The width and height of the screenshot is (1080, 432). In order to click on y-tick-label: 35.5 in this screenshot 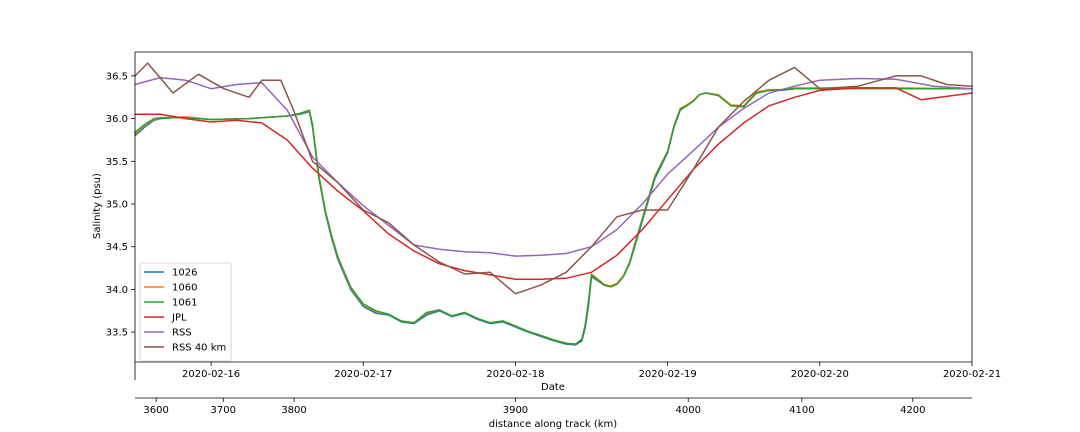, I will do `click(117, 162)`.